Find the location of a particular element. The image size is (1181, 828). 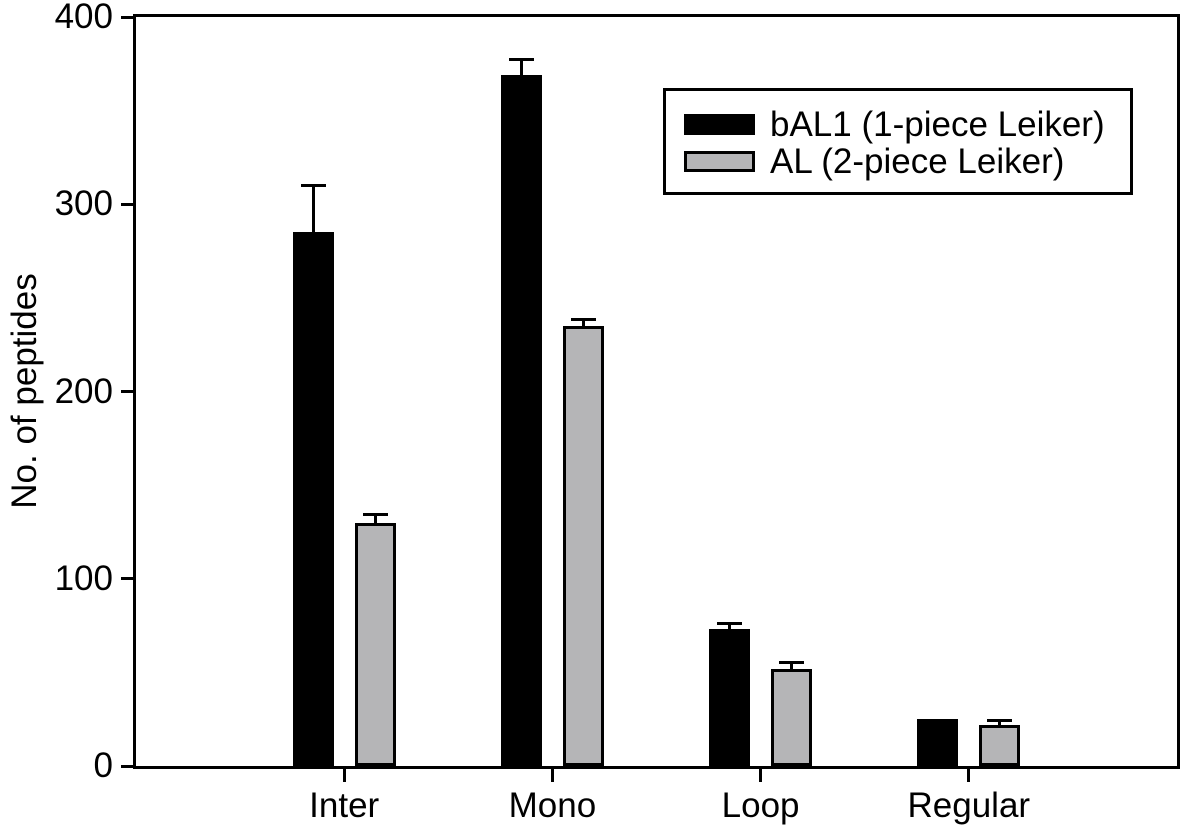

legend-item-al: AL (2-piece Leiker) is located at coordinates (907, 161).